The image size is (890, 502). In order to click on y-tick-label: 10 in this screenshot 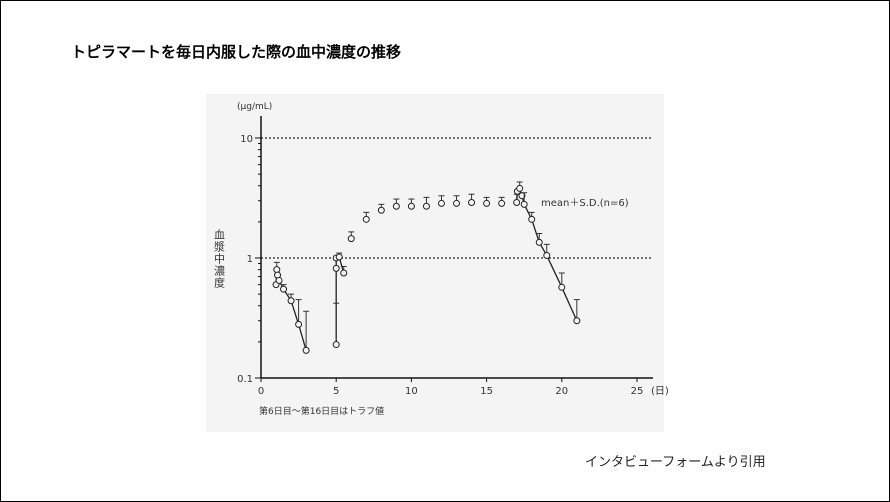, I will do `click(246, 139)`.